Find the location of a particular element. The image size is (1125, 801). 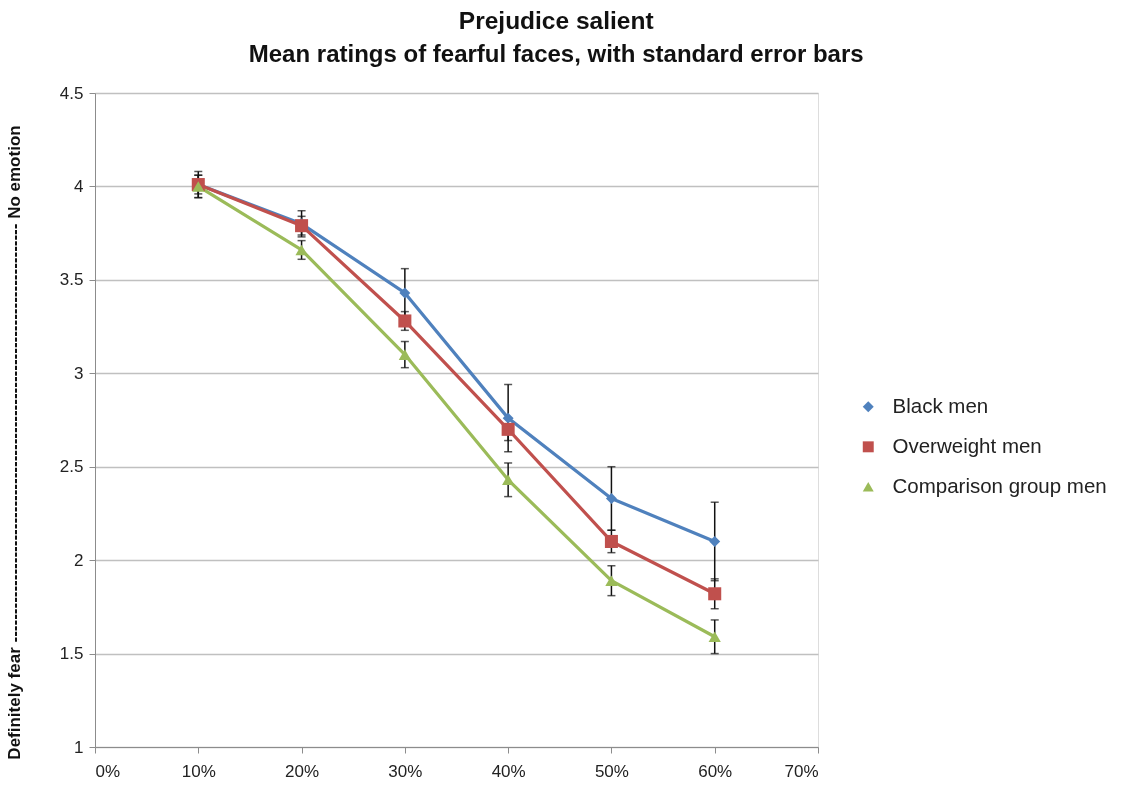

x-tick-label: 30% is located at coordinates (405, 771).